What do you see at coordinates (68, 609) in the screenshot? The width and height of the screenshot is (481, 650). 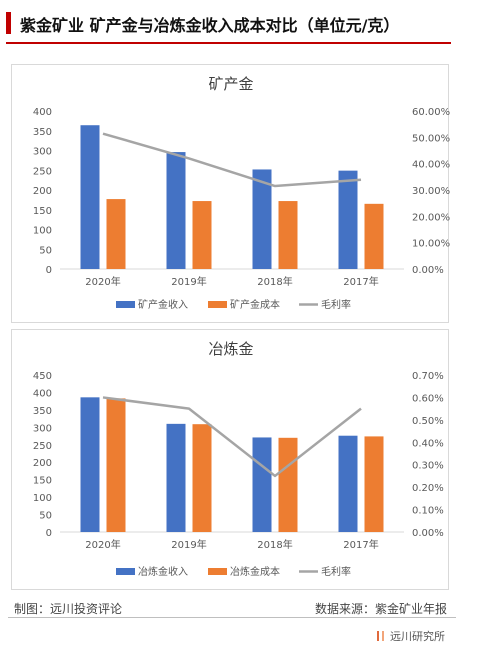 I see `footer-credit: 制图：远川投资评论` at bounding box center [68, 609].